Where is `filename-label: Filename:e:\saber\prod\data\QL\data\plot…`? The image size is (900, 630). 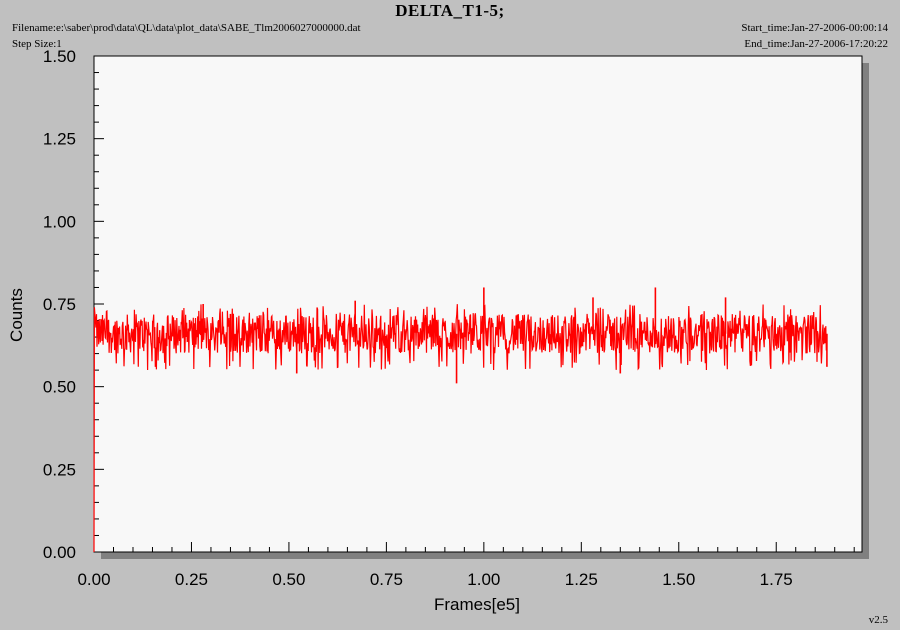 filename-label: Filename:e:\saber\prod\data\QL\data\plot… is located at coordinates (186, 28).